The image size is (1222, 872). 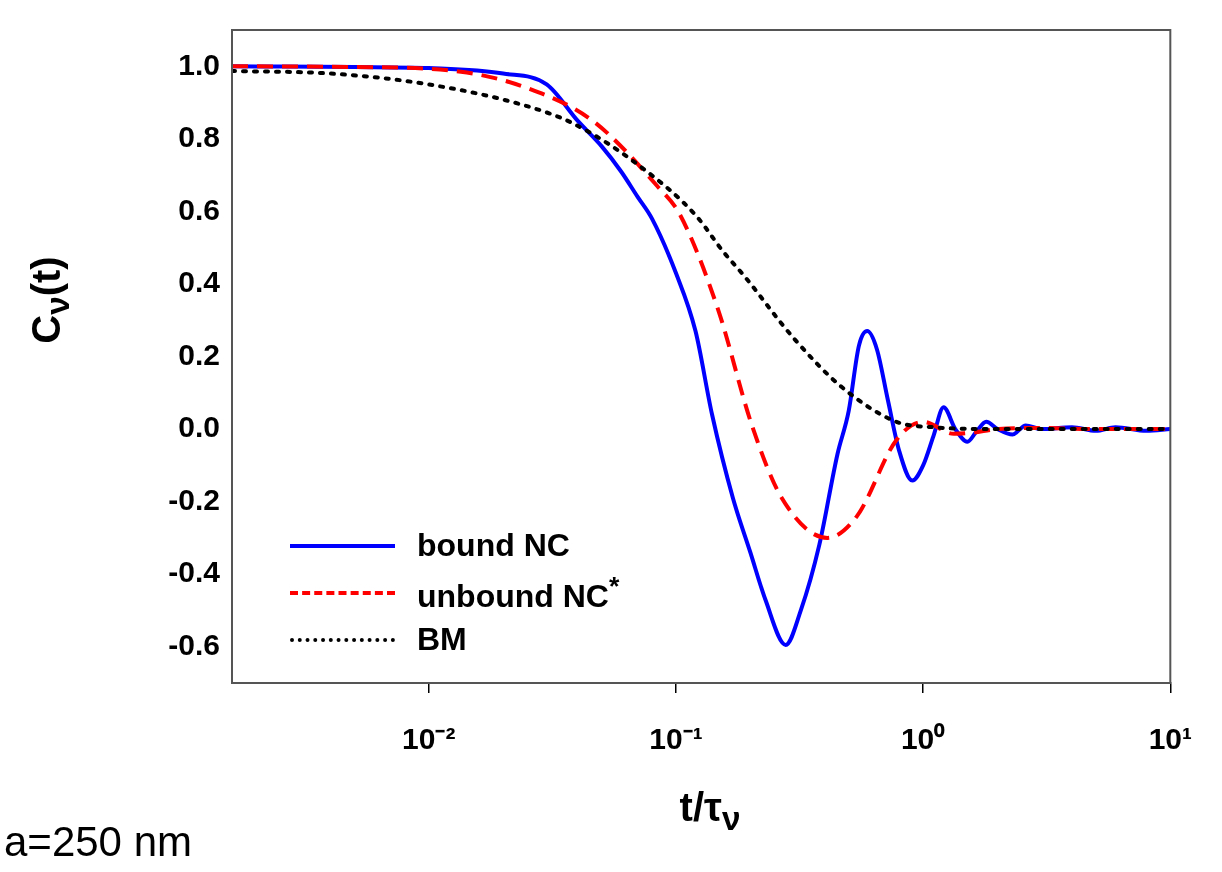 I want to click on legend-label: unbound NC$^{*}$, so click(x=518, y=592).